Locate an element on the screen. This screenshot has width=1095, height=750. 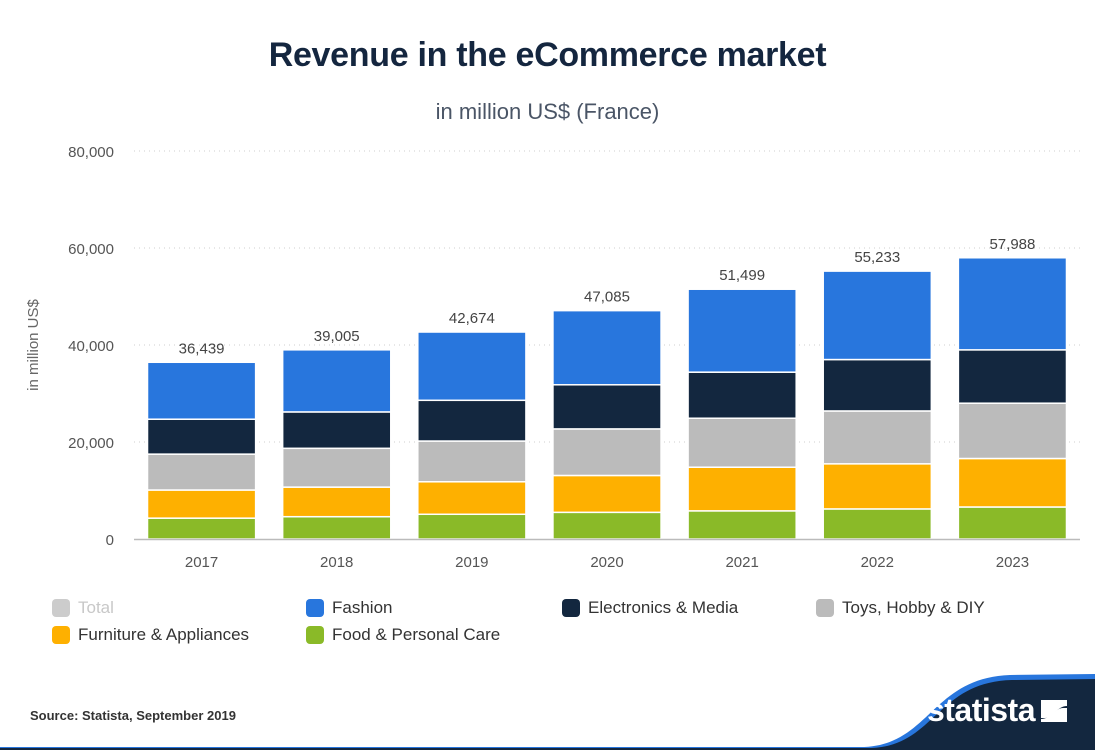
legend-label: Food & Personal Care is located at coordinates (416, 634).